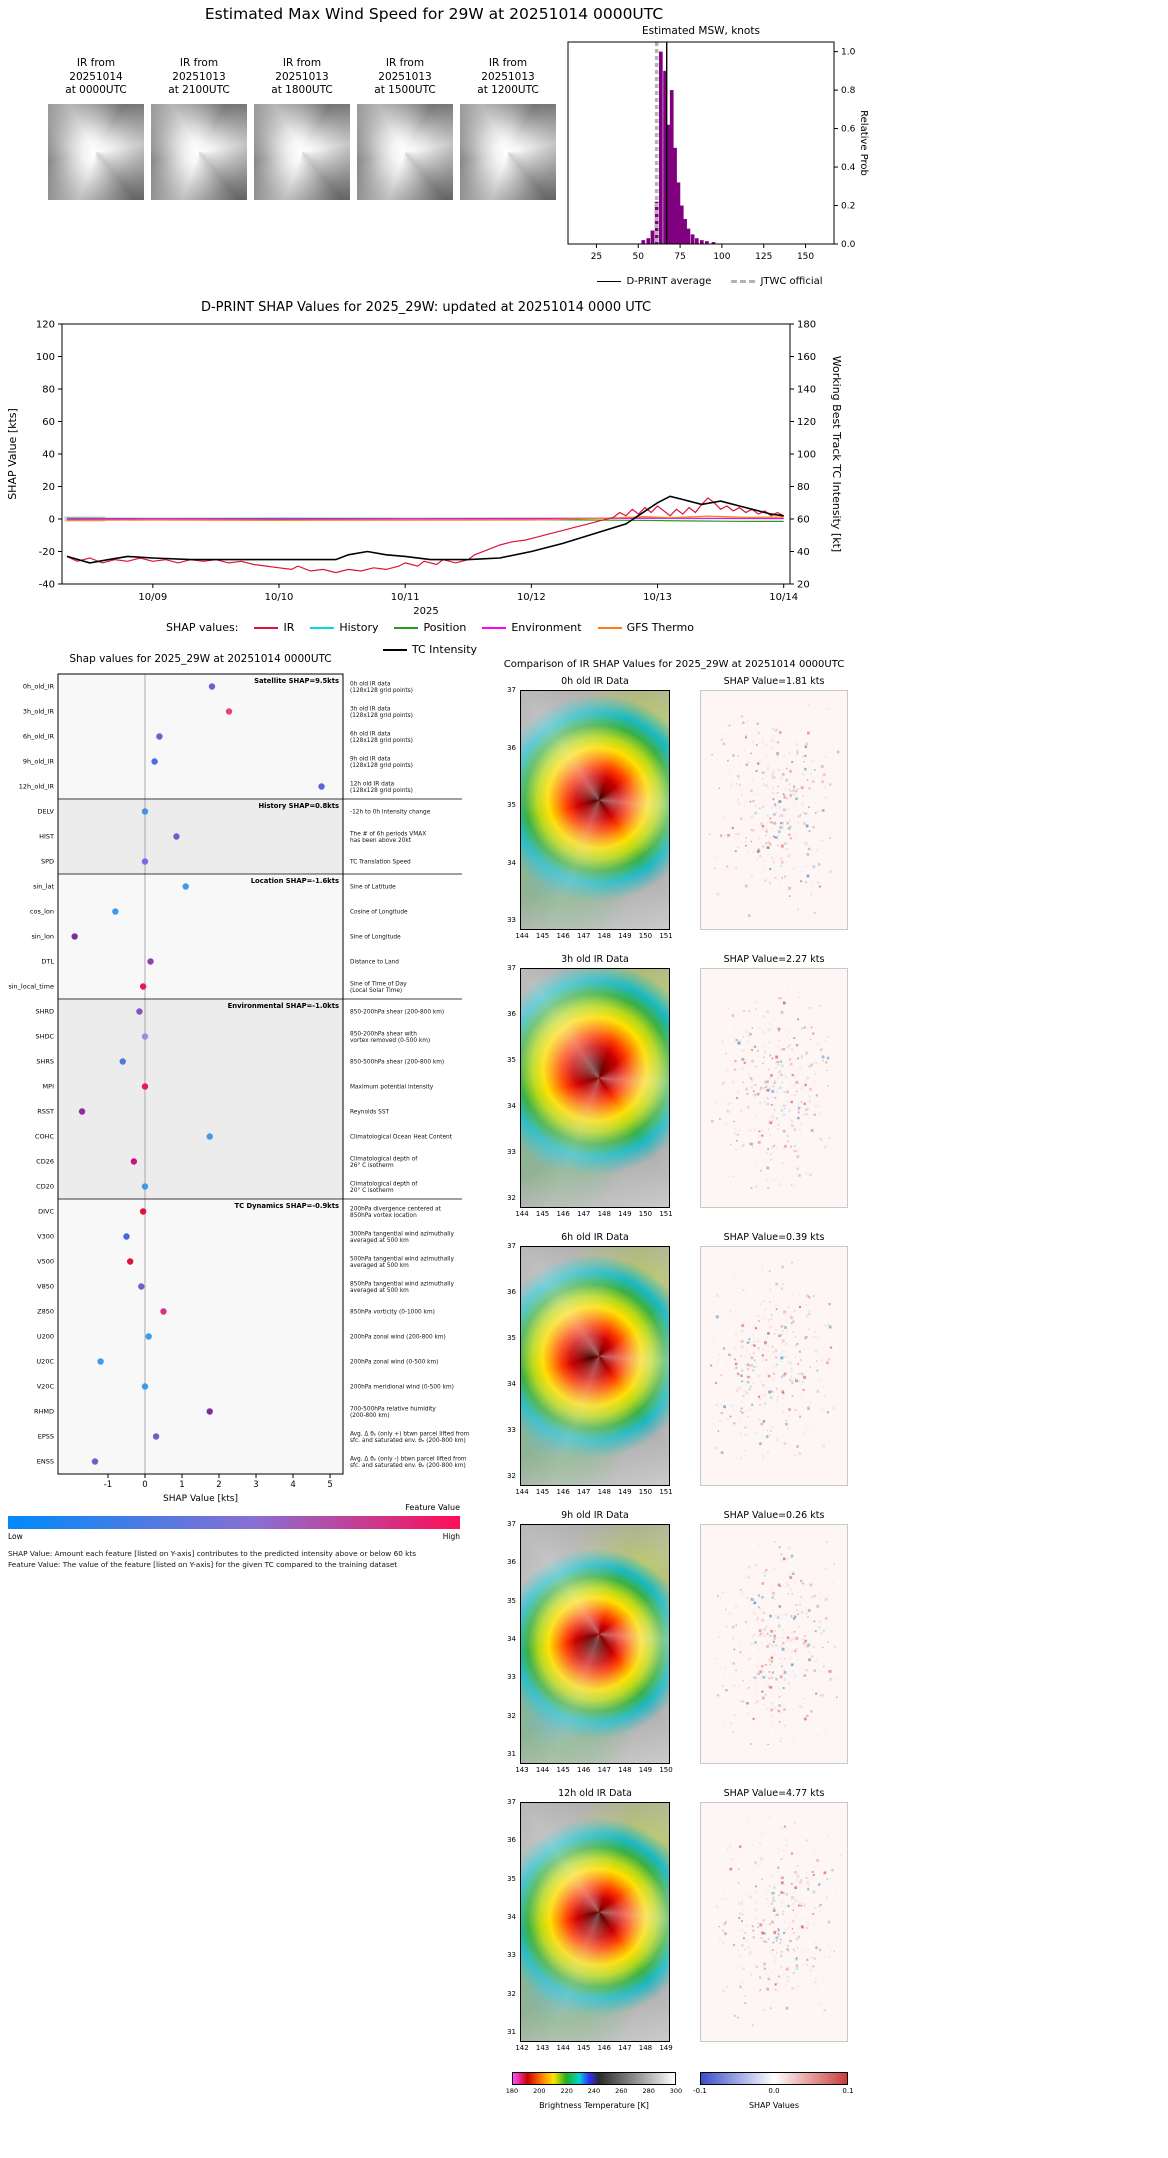 The height and width of the screenshot is (2158, 1168). What do you see at coordinates (39, 687) in the screenshot?
I see `feature-label: 0h_old_IR` at bounding box center [39, 687].